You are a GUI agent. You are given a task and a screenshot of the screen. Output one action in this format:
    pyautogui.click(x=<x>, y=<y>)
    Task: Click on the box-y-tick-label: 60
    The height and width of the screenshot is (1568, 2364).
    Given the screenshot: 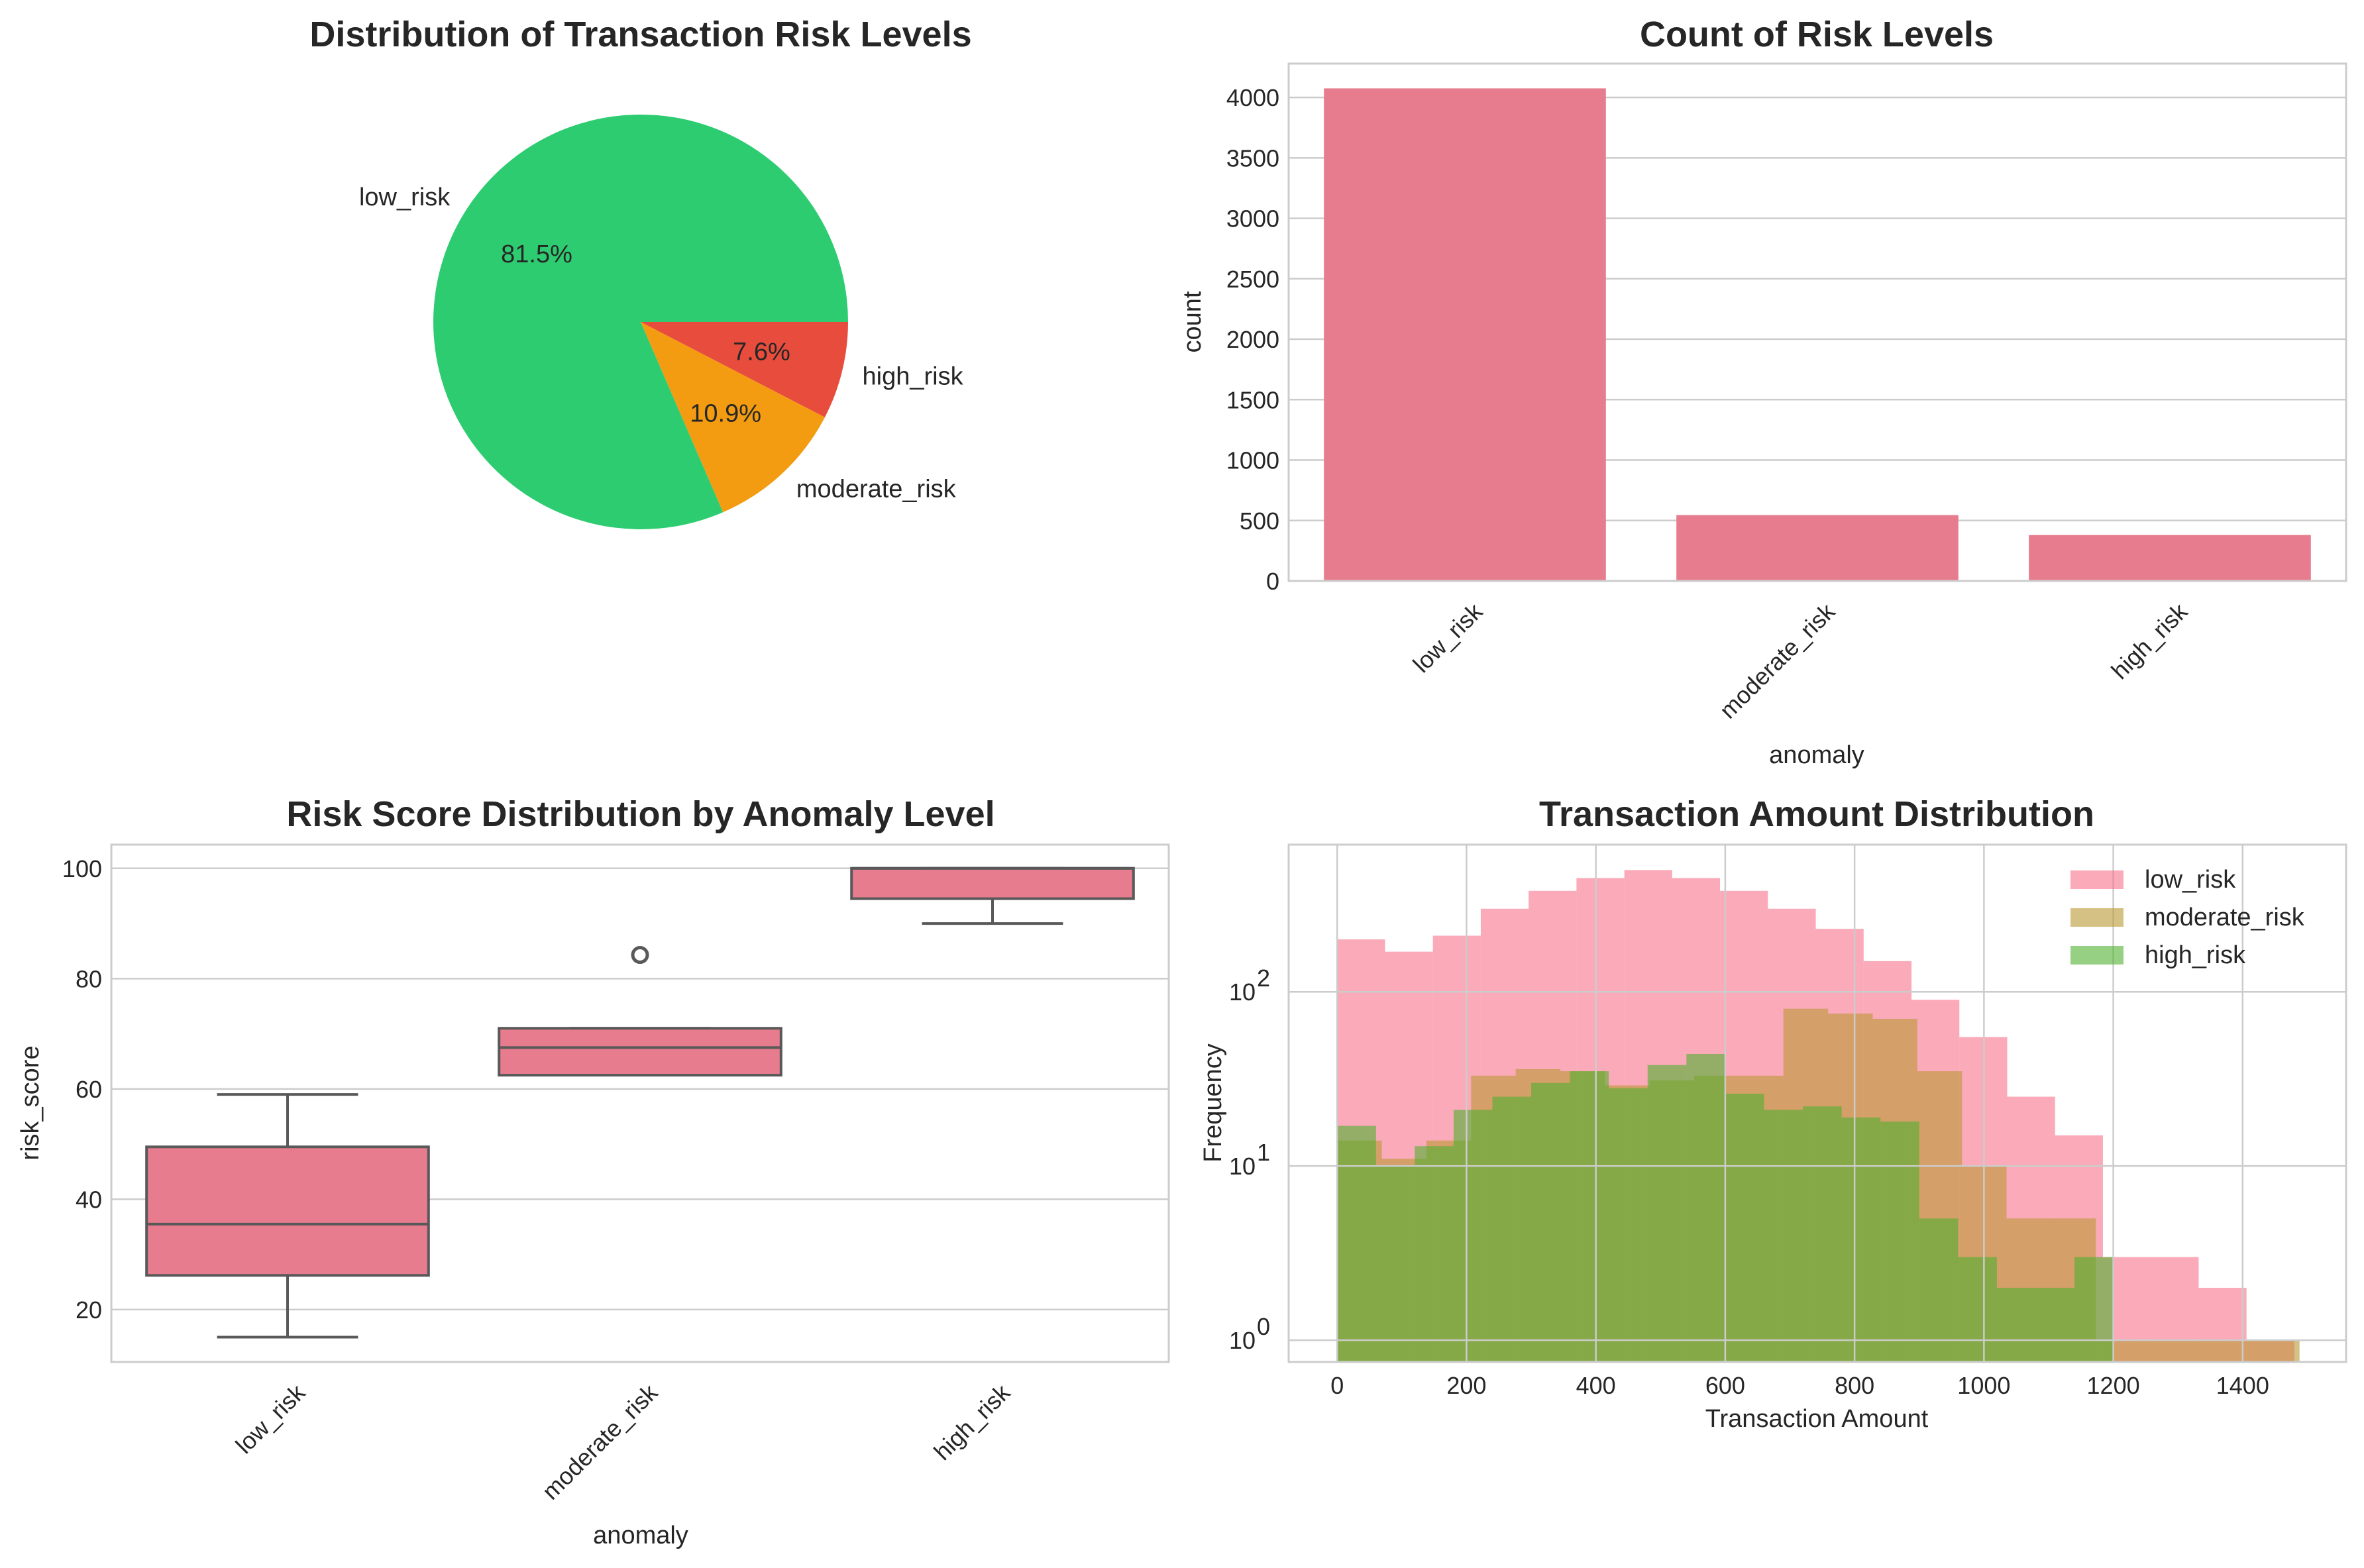 What is the action you would take?
    pyautogui.click(x=89, y=1089)
    